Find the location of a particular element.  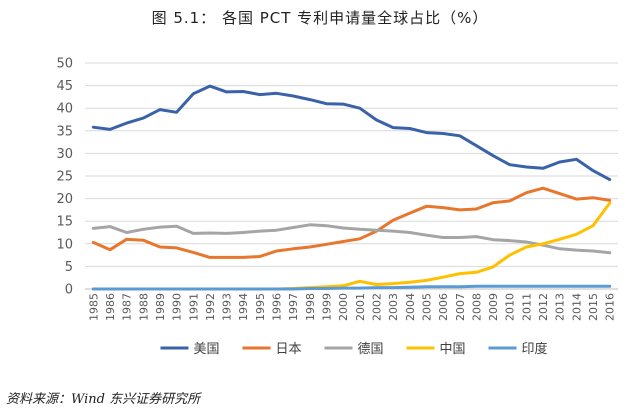

y-tick-label: 20 is located at coordinates (64, 199).